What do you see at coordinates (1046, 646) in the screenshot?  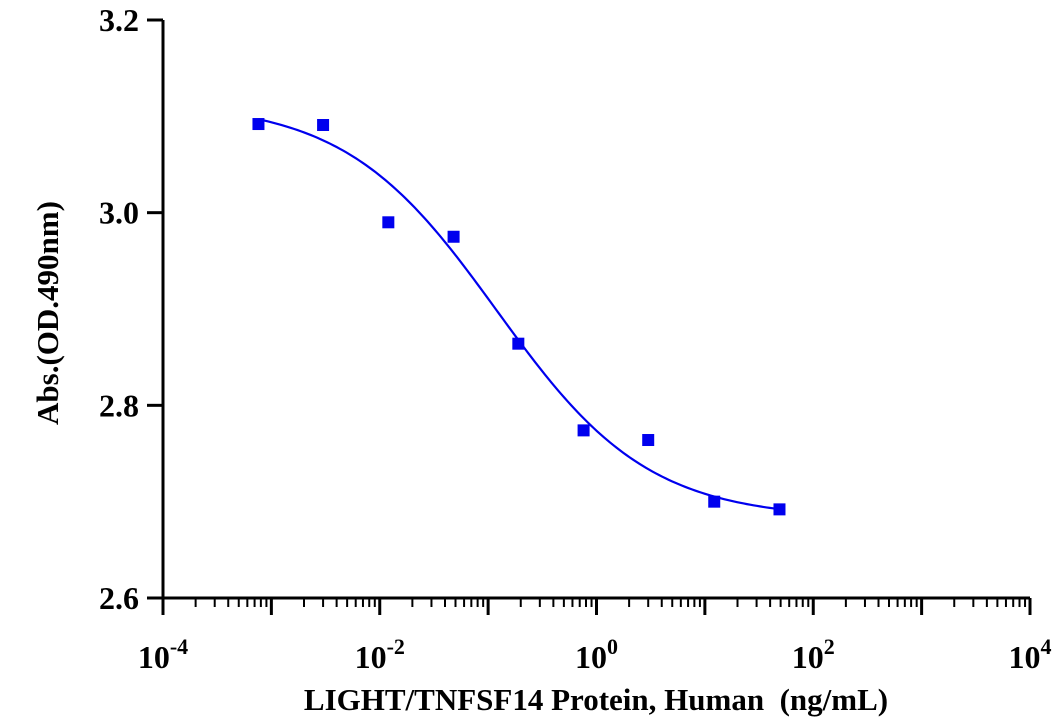 I see `x-tick-exponent: 4` at bounding box center [1046, 646].